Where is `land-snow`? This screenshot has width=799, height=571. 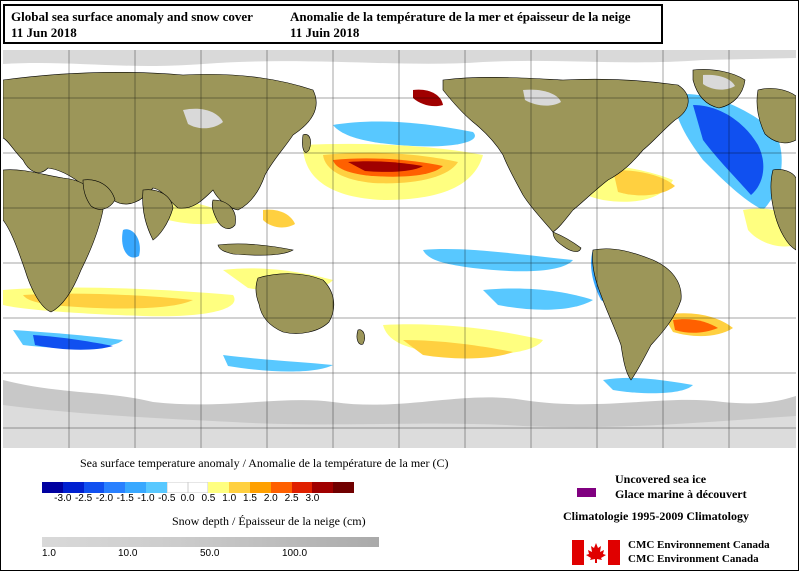 land-snow is located at coordinates (459, 101).